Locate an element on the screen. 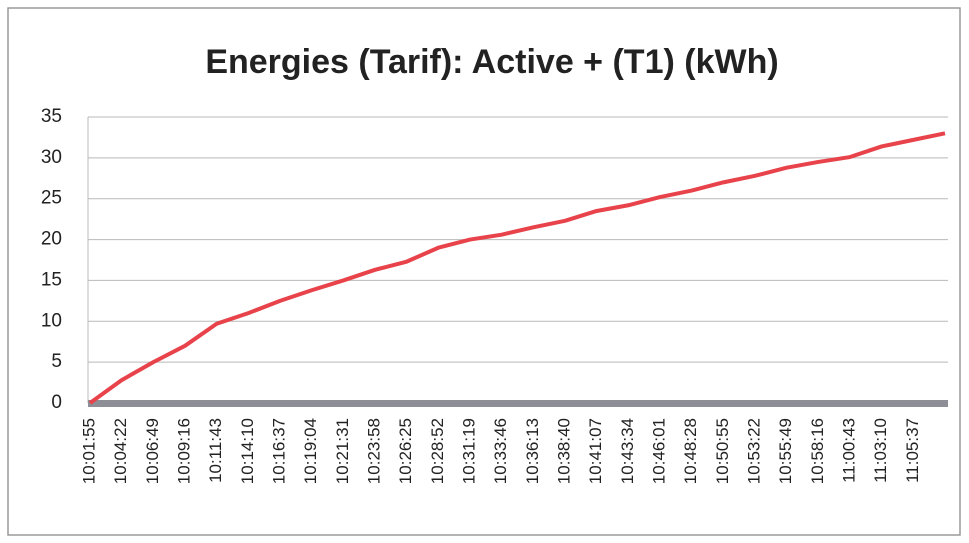  y-tick-label: 35 is located at coordinates (51, 116).